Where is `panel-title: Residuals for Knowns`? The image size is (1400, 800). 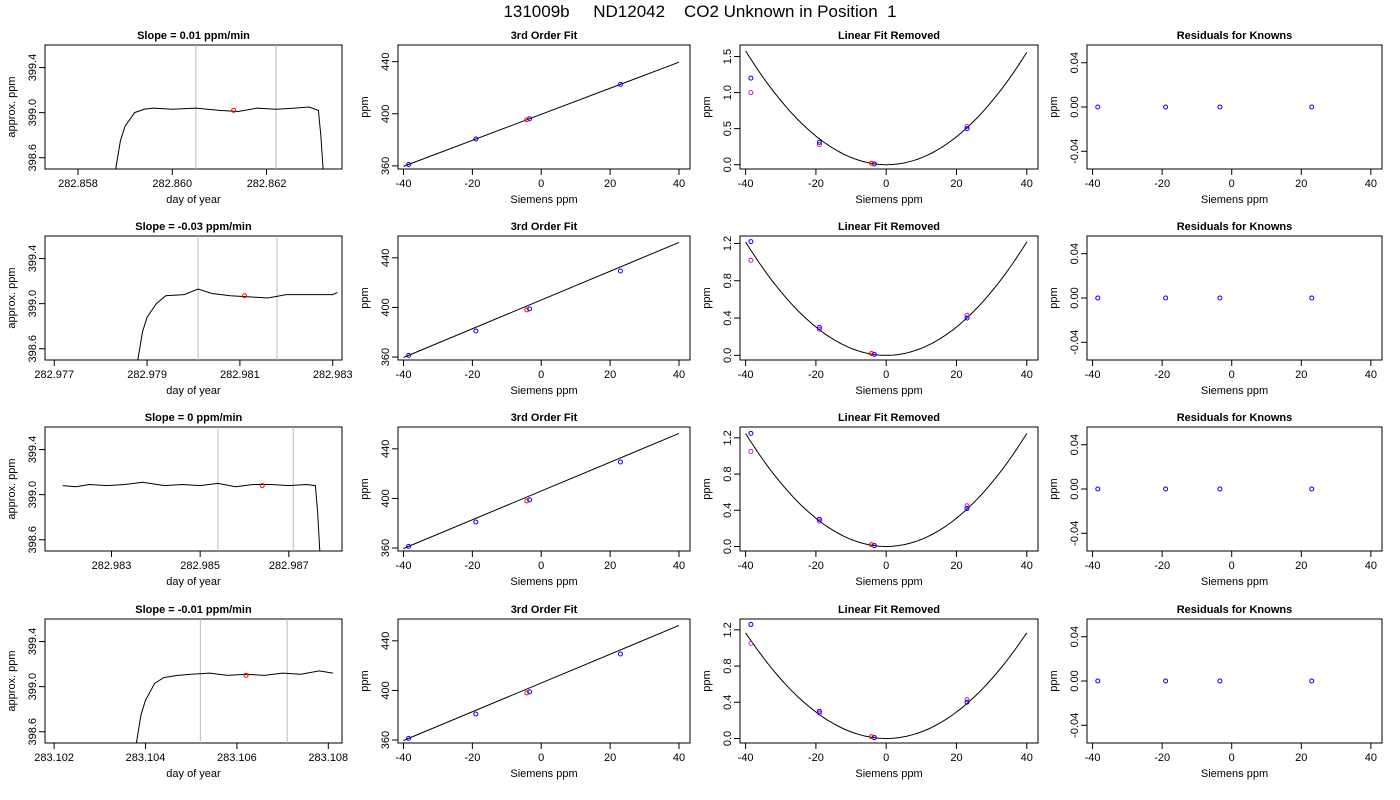 panel-title: Residuals for Knowns is located at coordinates (1235, 36).